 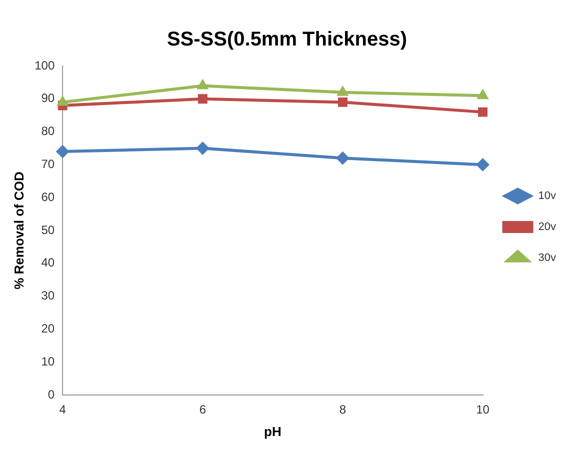 I want to click on y-tick-label: 60, so click(x=48, y=197).